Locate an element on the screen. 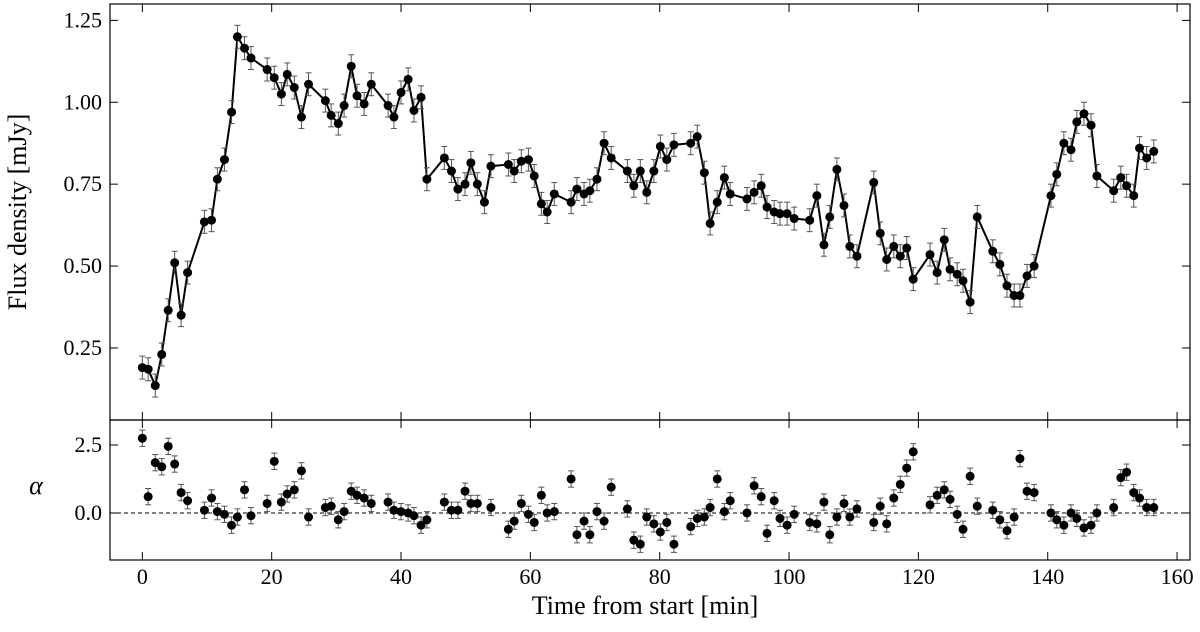  x-tick-label: 20 is located at coordinates (272, 576).